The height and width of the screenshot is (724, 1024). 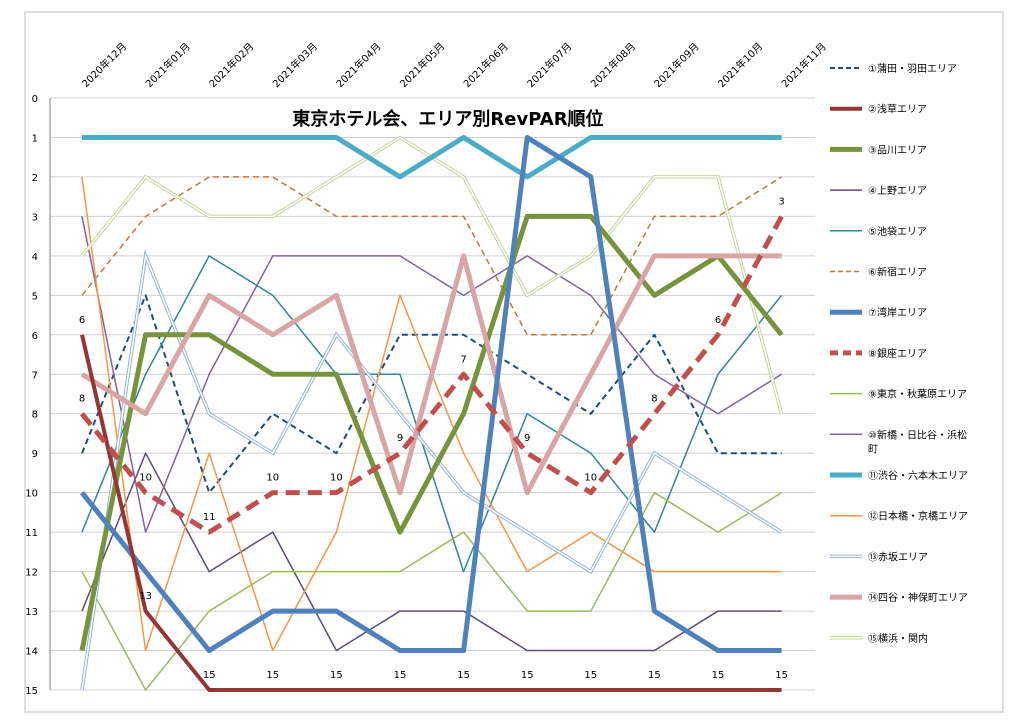 What do you see at coordinates (918, 597) in the screenshot?
I see `legend-label: ⑭四谷・神保町エリア` at bounding box center [918, 597].